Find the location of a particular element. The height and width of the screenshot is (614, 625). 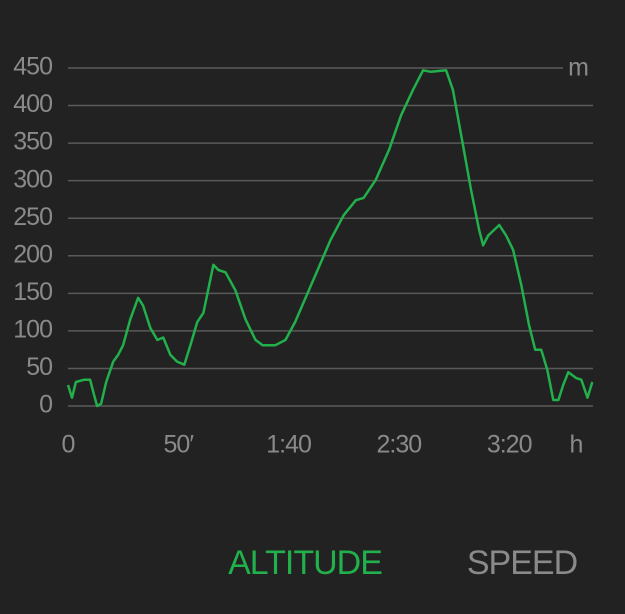

x-tick-label: 3:20 is located at coordinates (509, 445).